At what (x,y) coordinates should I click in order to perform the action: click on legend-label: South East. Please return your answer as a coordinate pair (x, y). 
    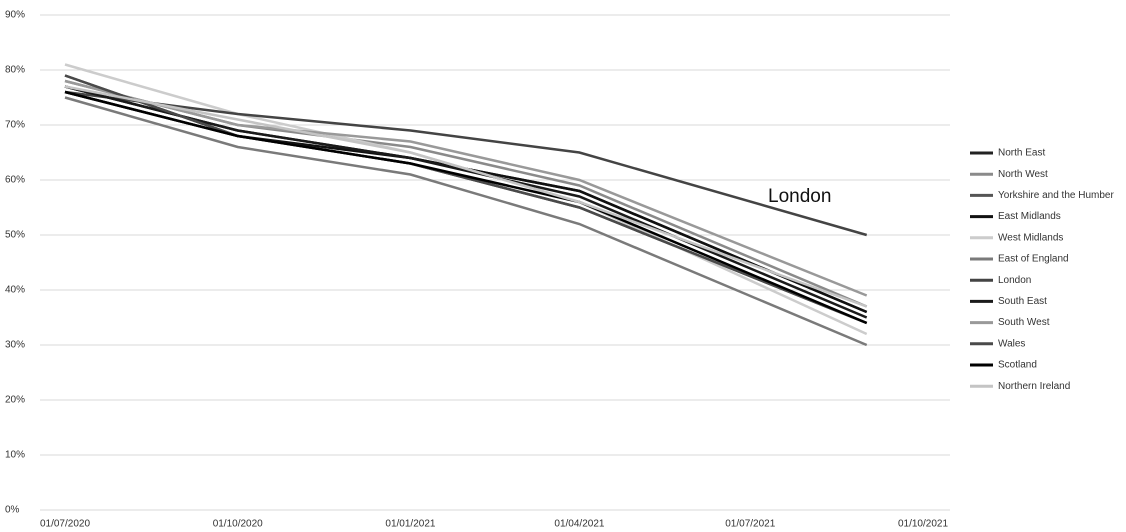
    Looking at the image, I should click on (1022, 301).